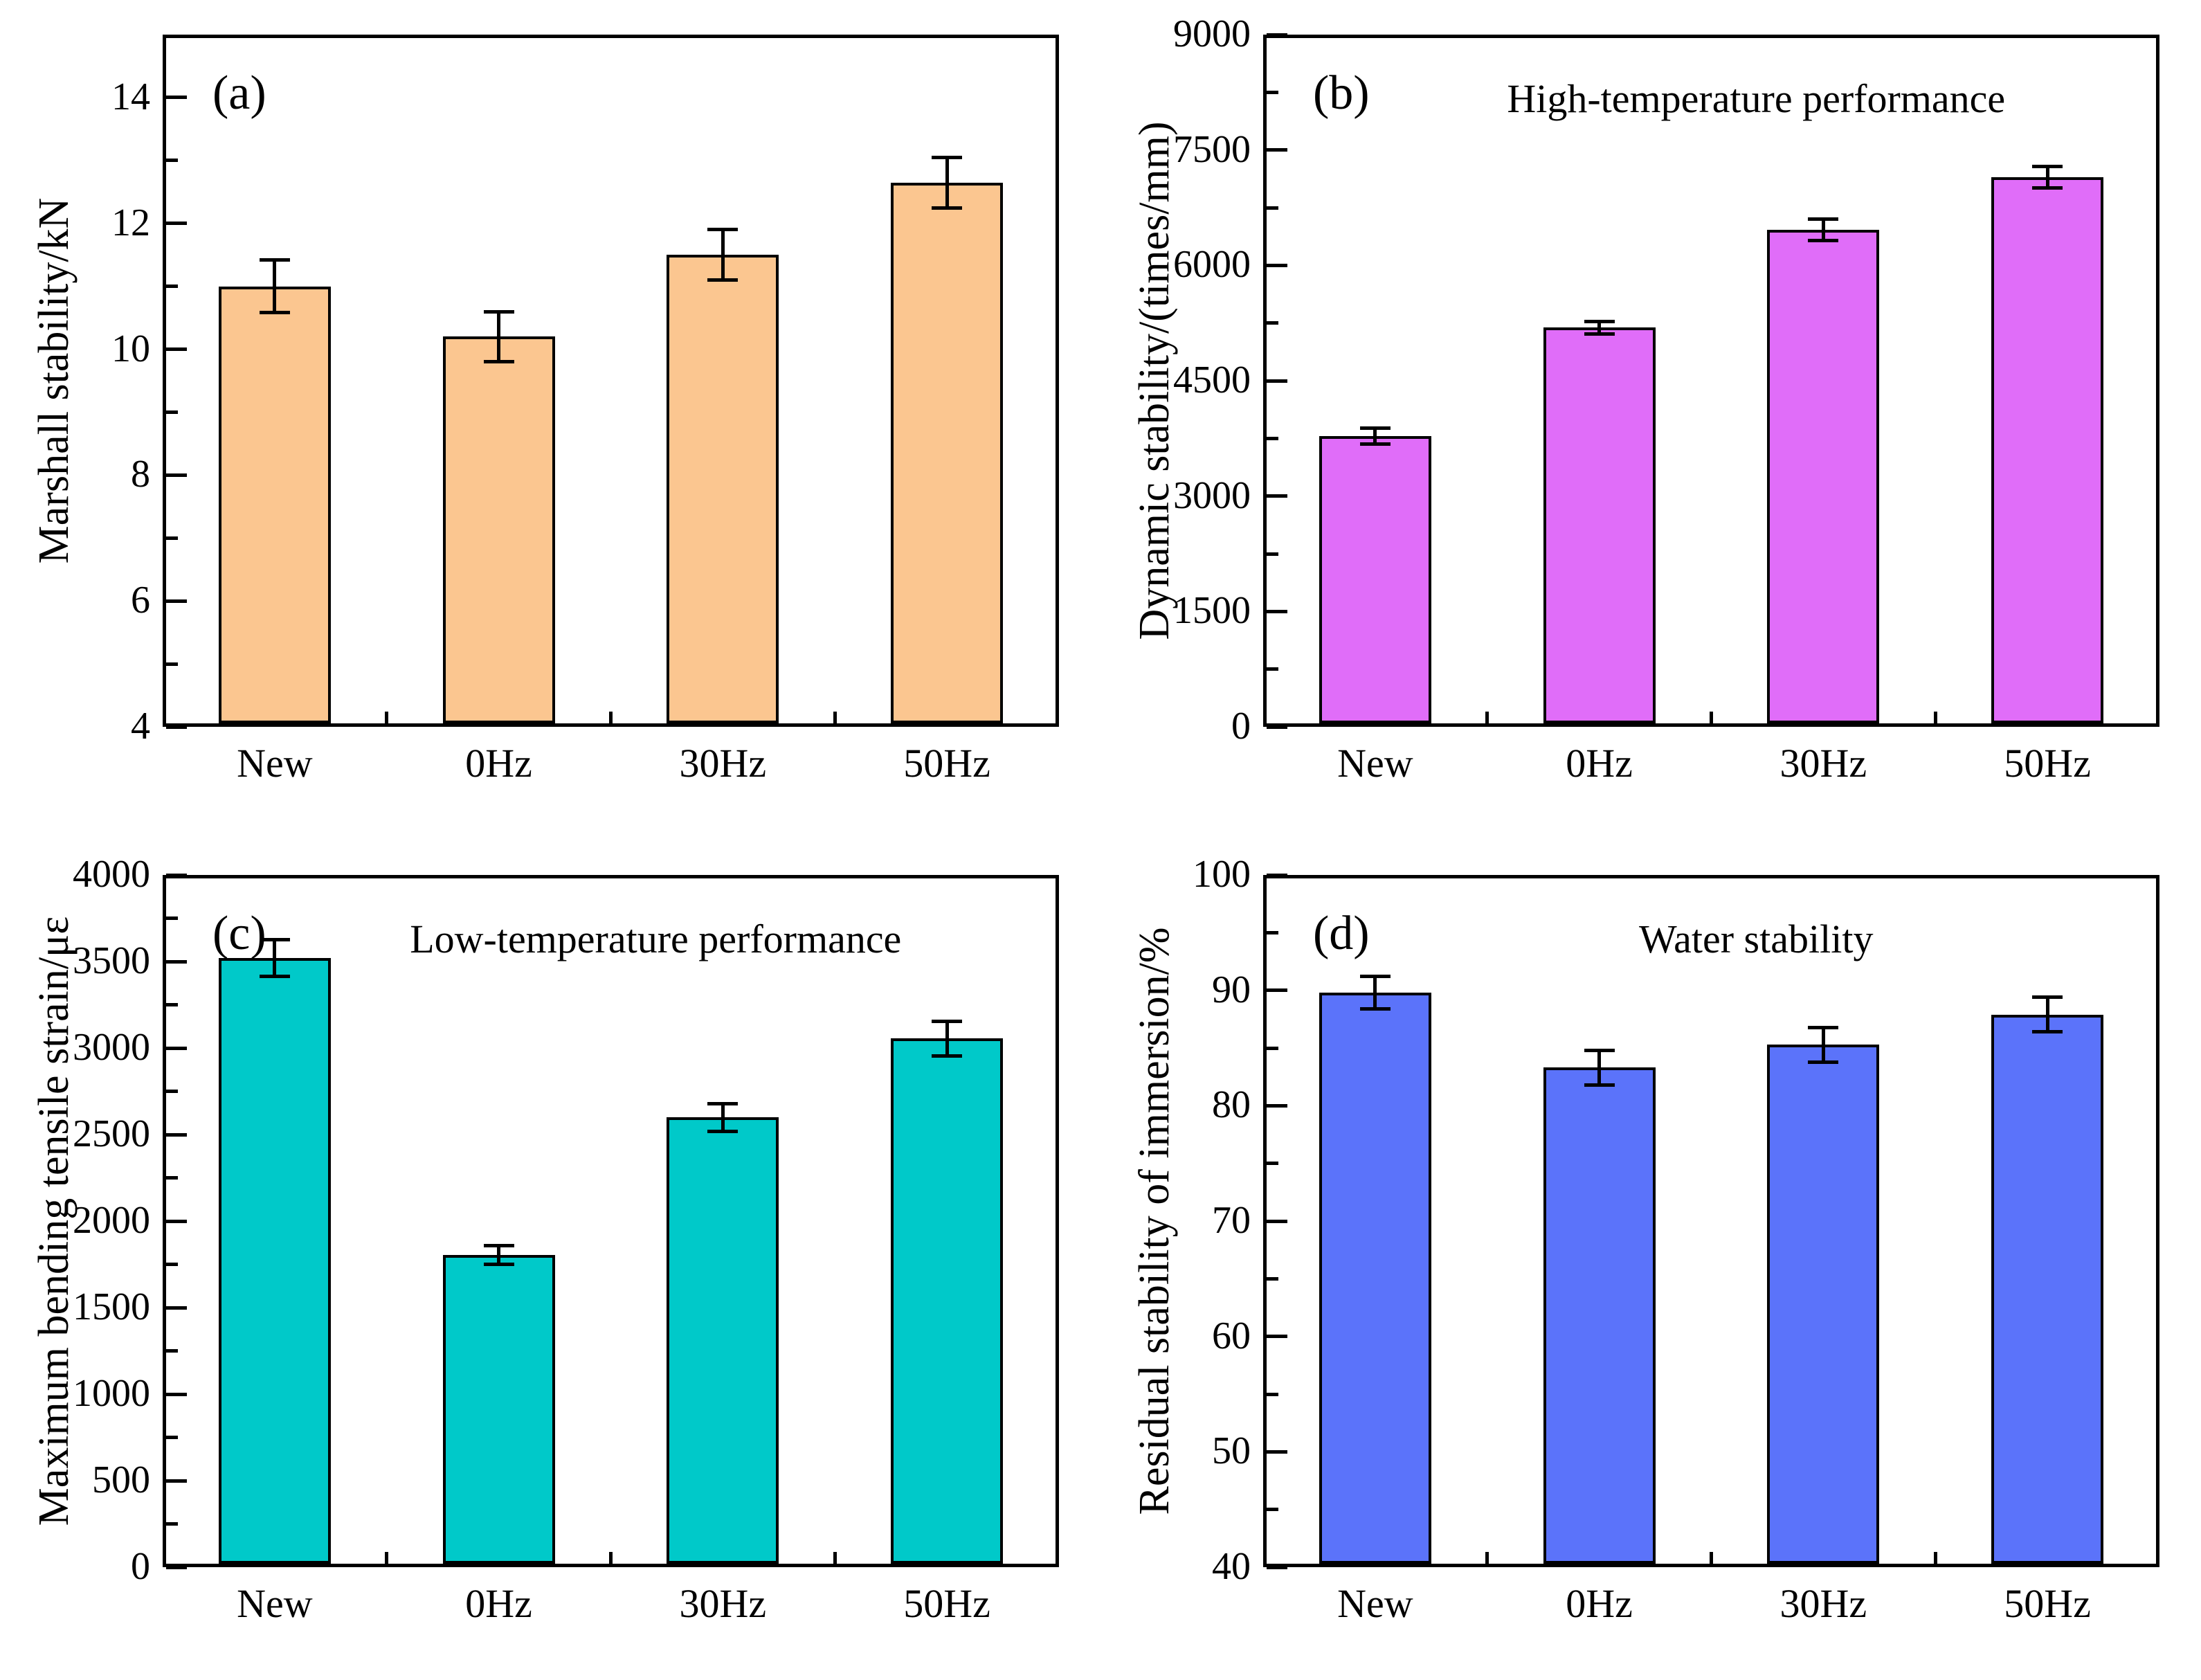 This screenshot has height=1680, width=2201. What do you see at coordinates (1342, 93) in the screenshot?
I see `panel-label: (b)` at bounding box center [1342, 93].